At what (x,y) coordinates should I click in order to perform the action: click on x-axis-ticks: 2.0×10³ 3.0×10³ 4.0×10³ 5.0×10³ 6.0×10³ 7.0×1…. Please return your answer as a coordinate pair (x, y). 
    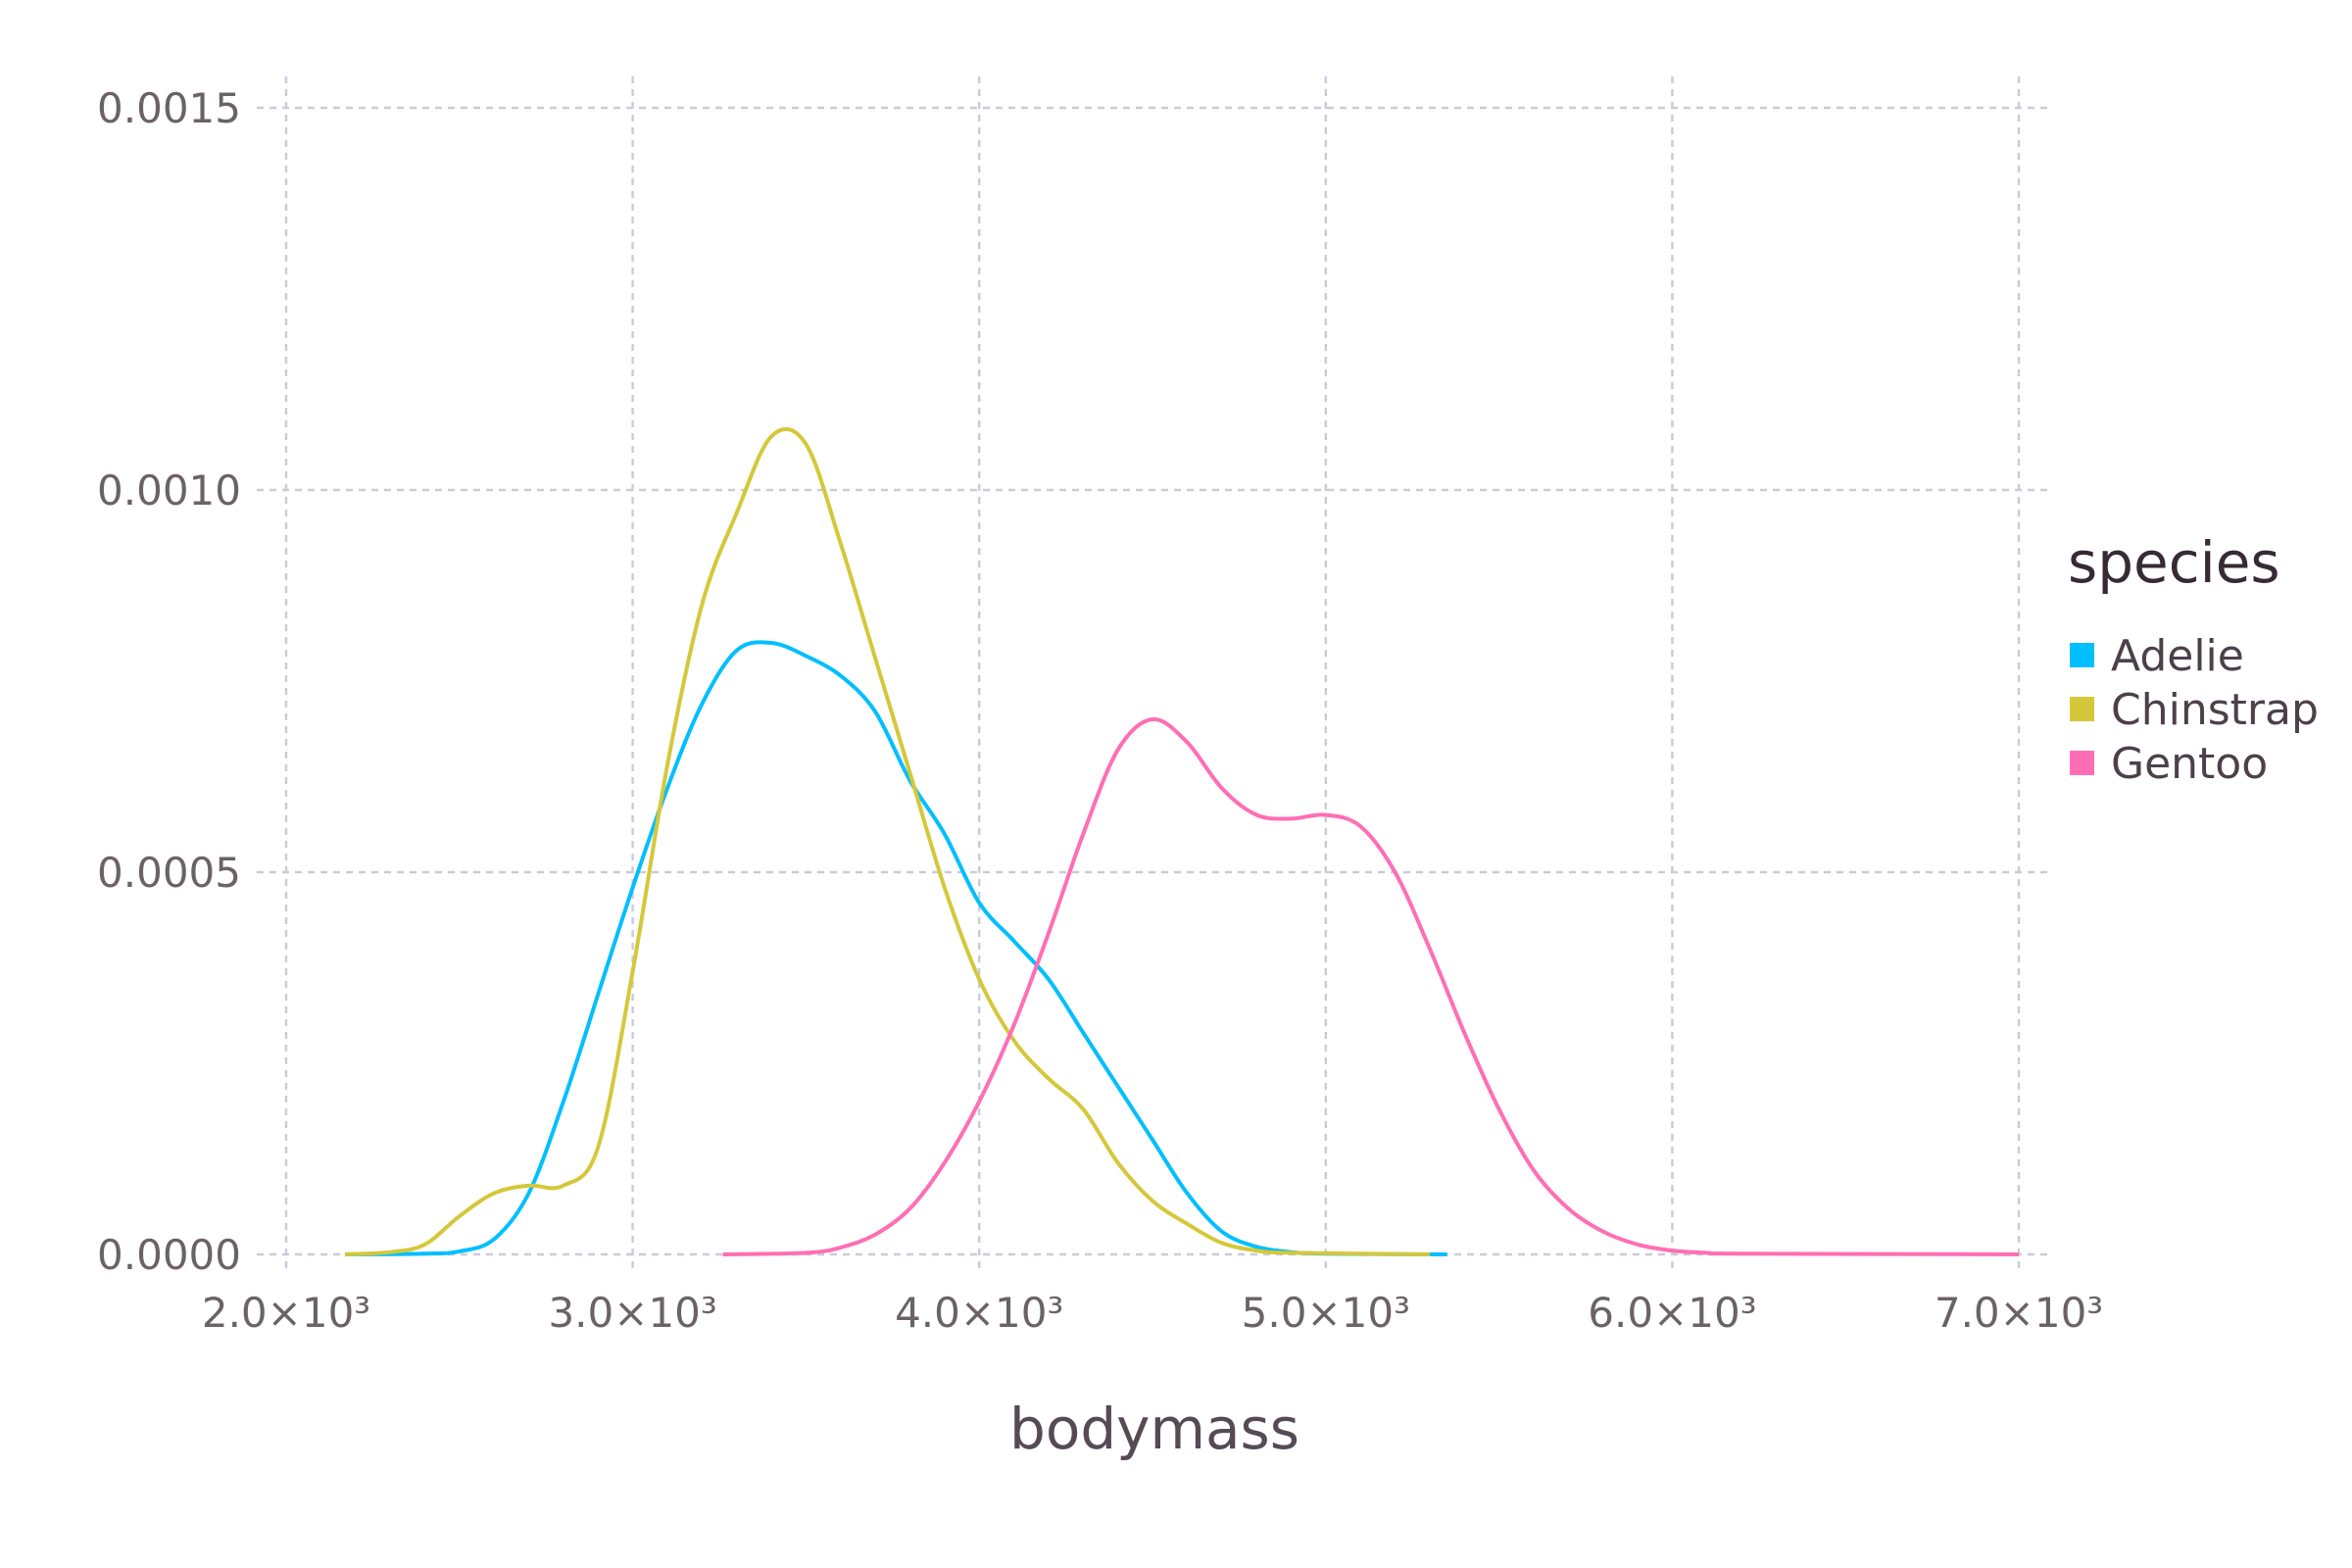
    Looking at the image, I should click on (1152, 1313).